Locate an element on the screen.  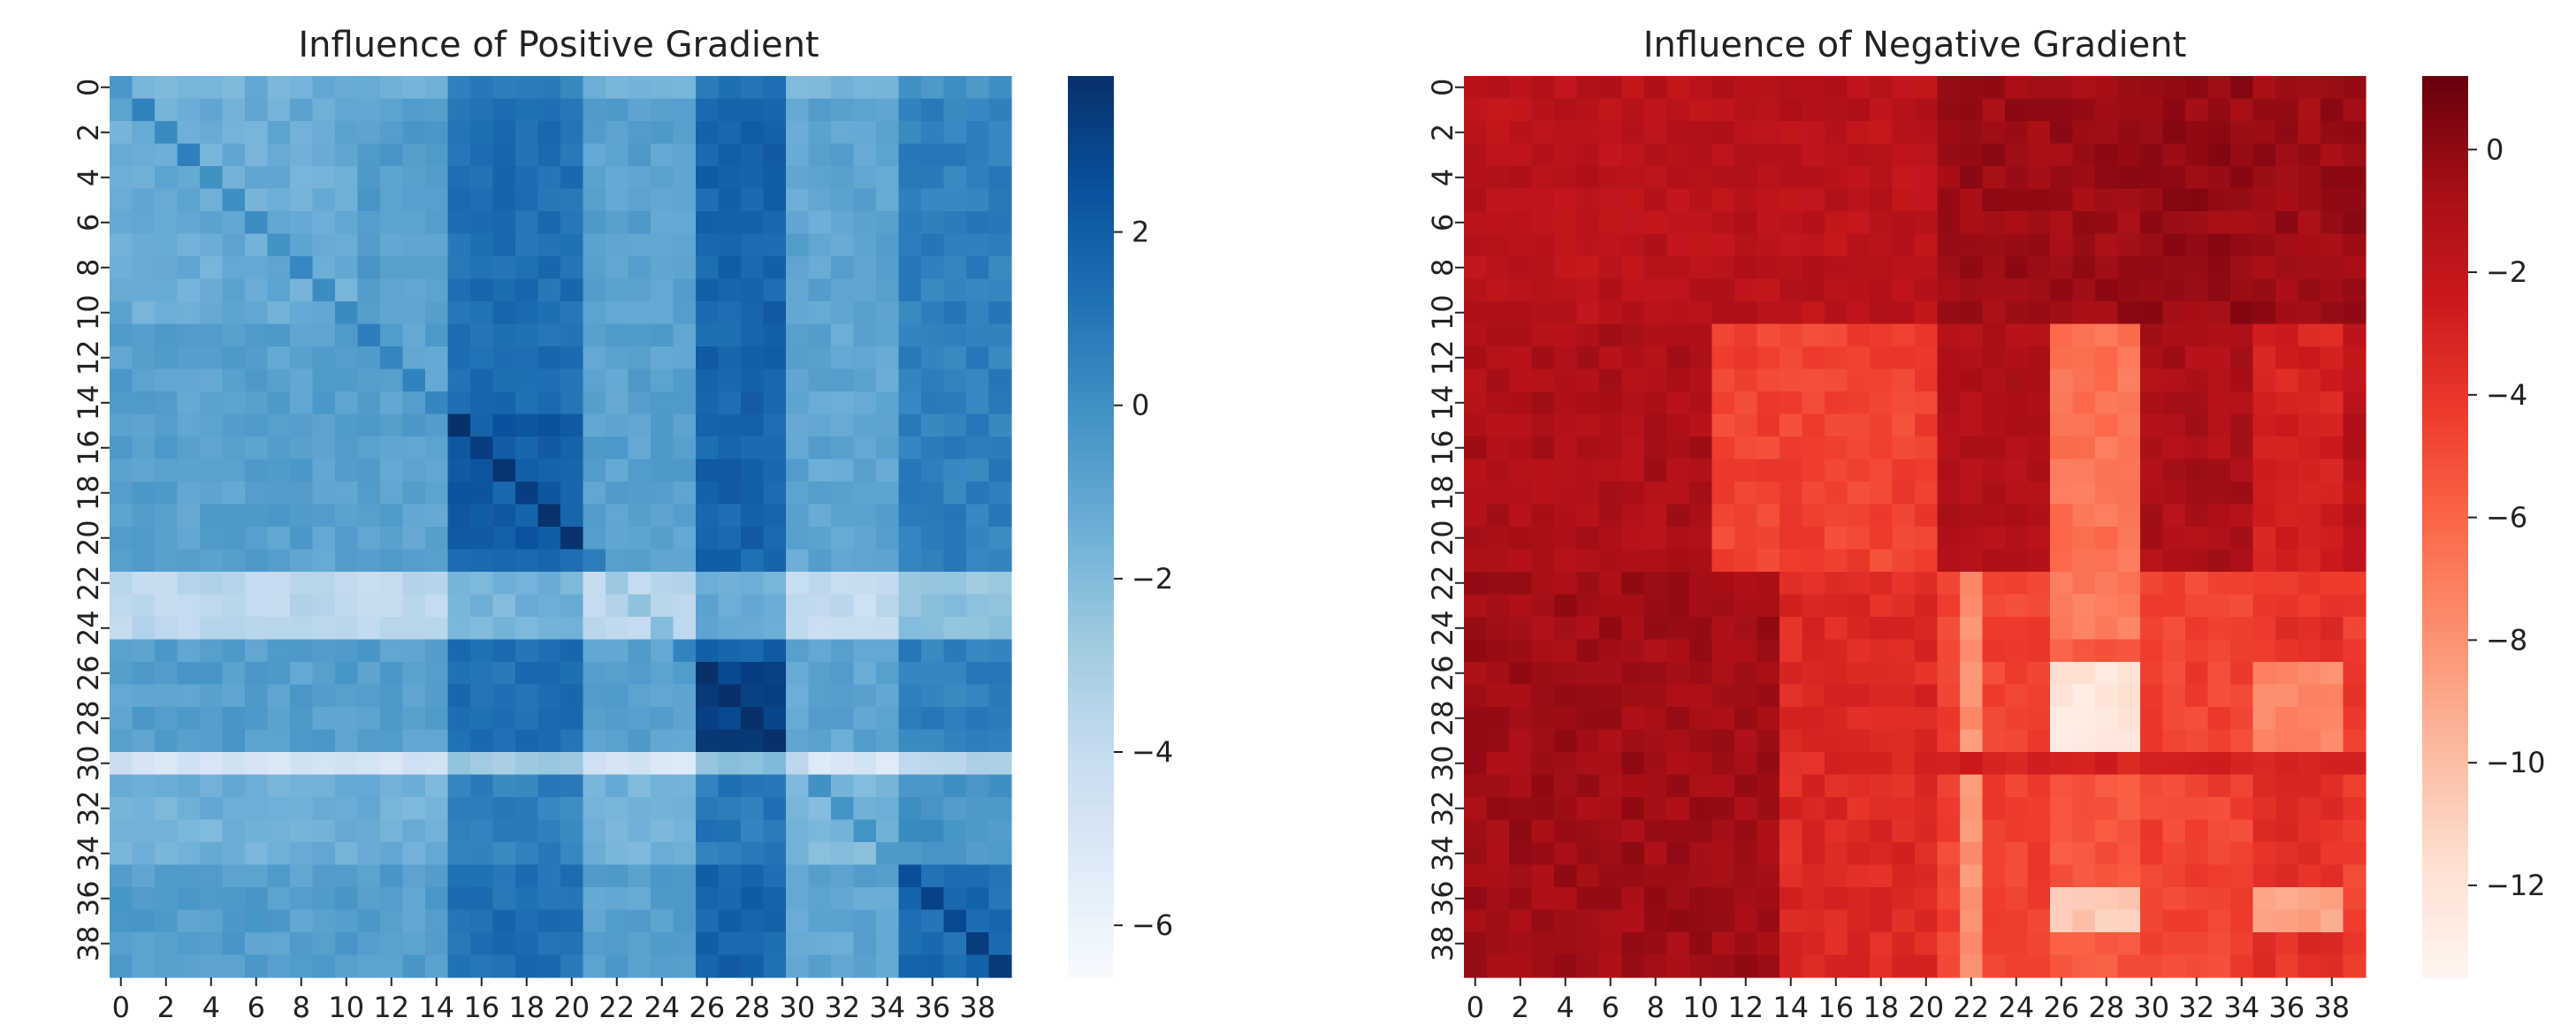
x-tick-label: 10 is located at coordinates (1700, 1008).